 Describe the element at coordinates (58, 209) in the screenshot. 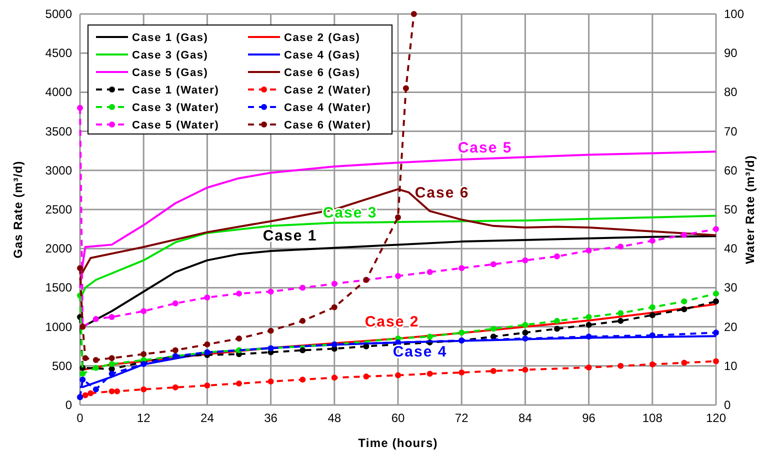

I see `y-tick-label: 2500` at that location.